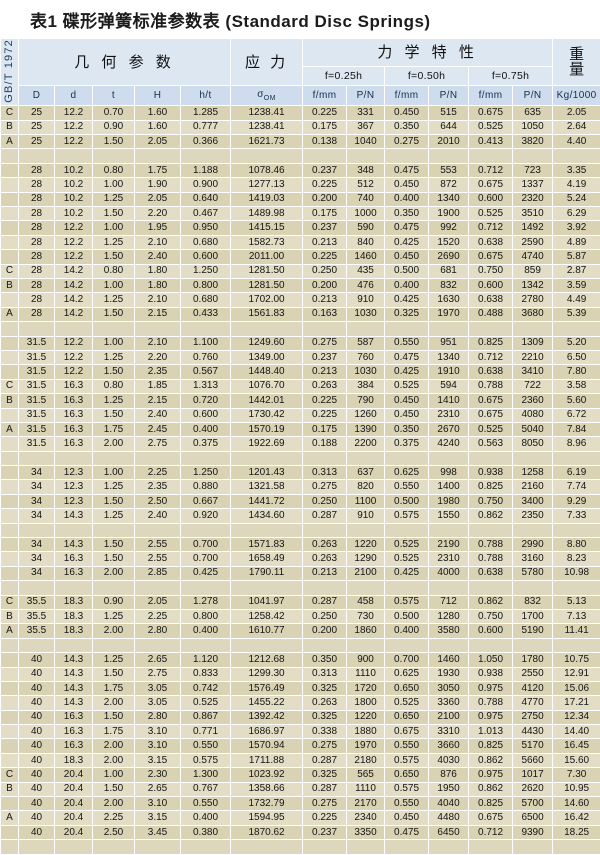 The width and height of the screenshot is (600, 855). What do you see at coordinates (533, 113) in the screenshot?
I see `row-p-075h: 635` at bounding box center [533, 113].